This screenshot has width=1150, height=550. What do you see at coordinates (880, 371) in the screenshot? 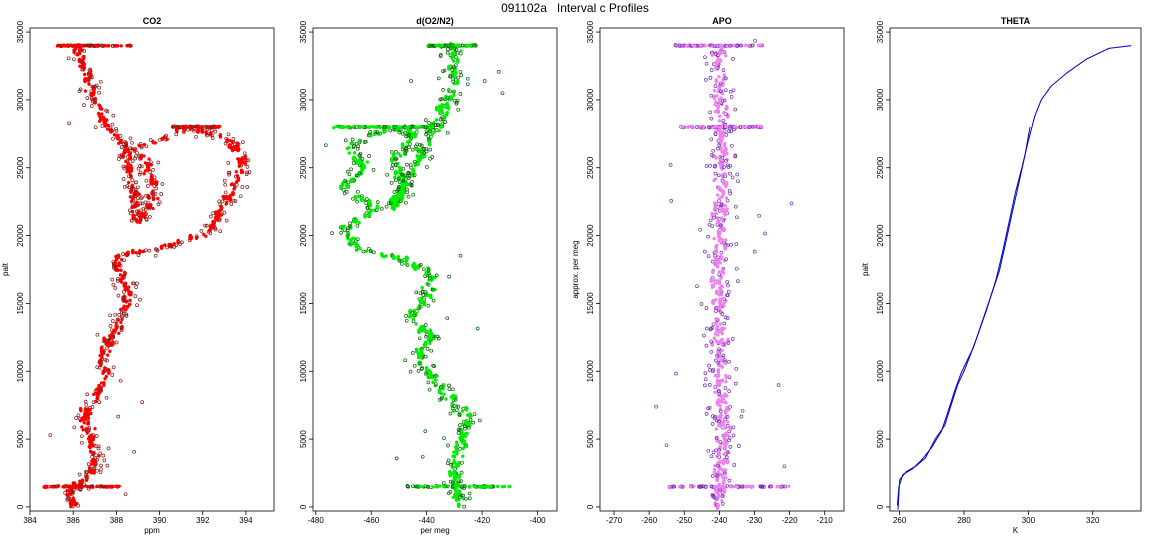
I see `theta-y-tick-label: 10000` at bounding box center [880, 371].